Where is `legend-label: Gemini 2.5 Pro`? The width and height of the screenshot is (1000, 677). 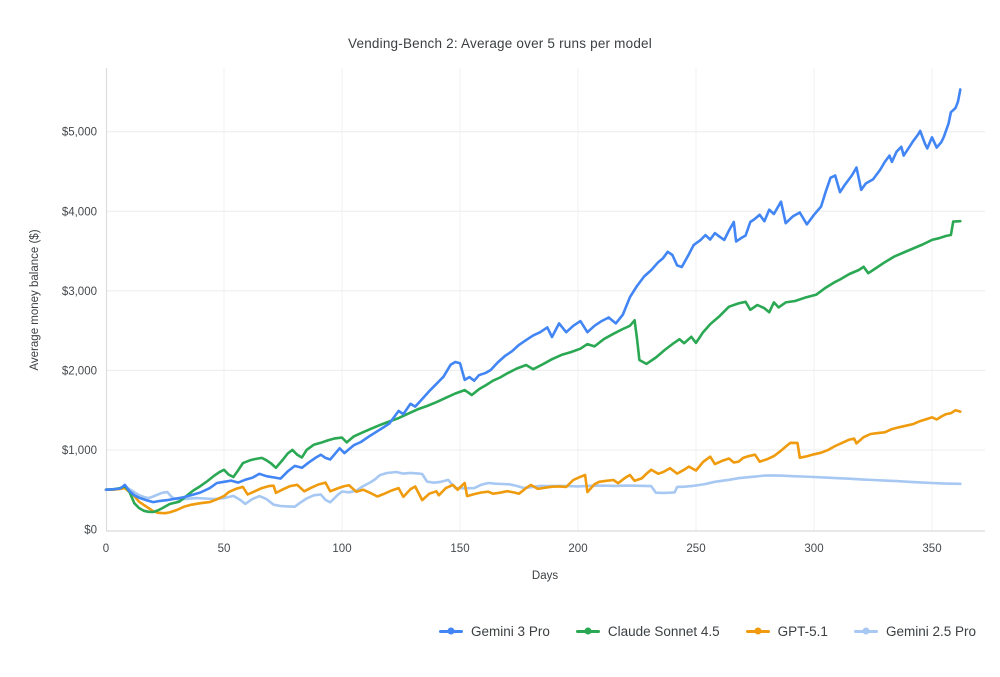 legend-label: Gemini 2.5 Pro is located at coordinates (930, 631).